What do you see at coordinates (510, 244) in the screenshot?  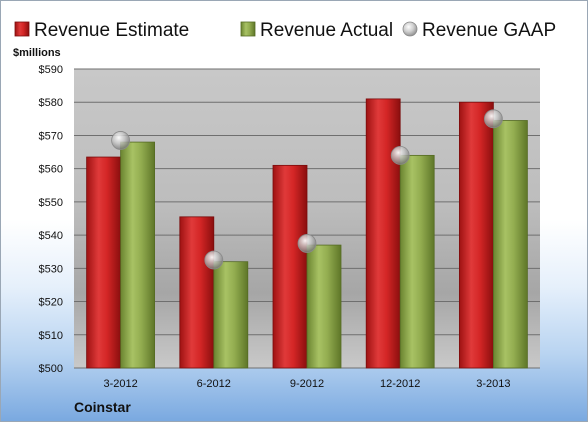 I see `bar-revenue-actual-3-2013` at bounding box center [510, 244].